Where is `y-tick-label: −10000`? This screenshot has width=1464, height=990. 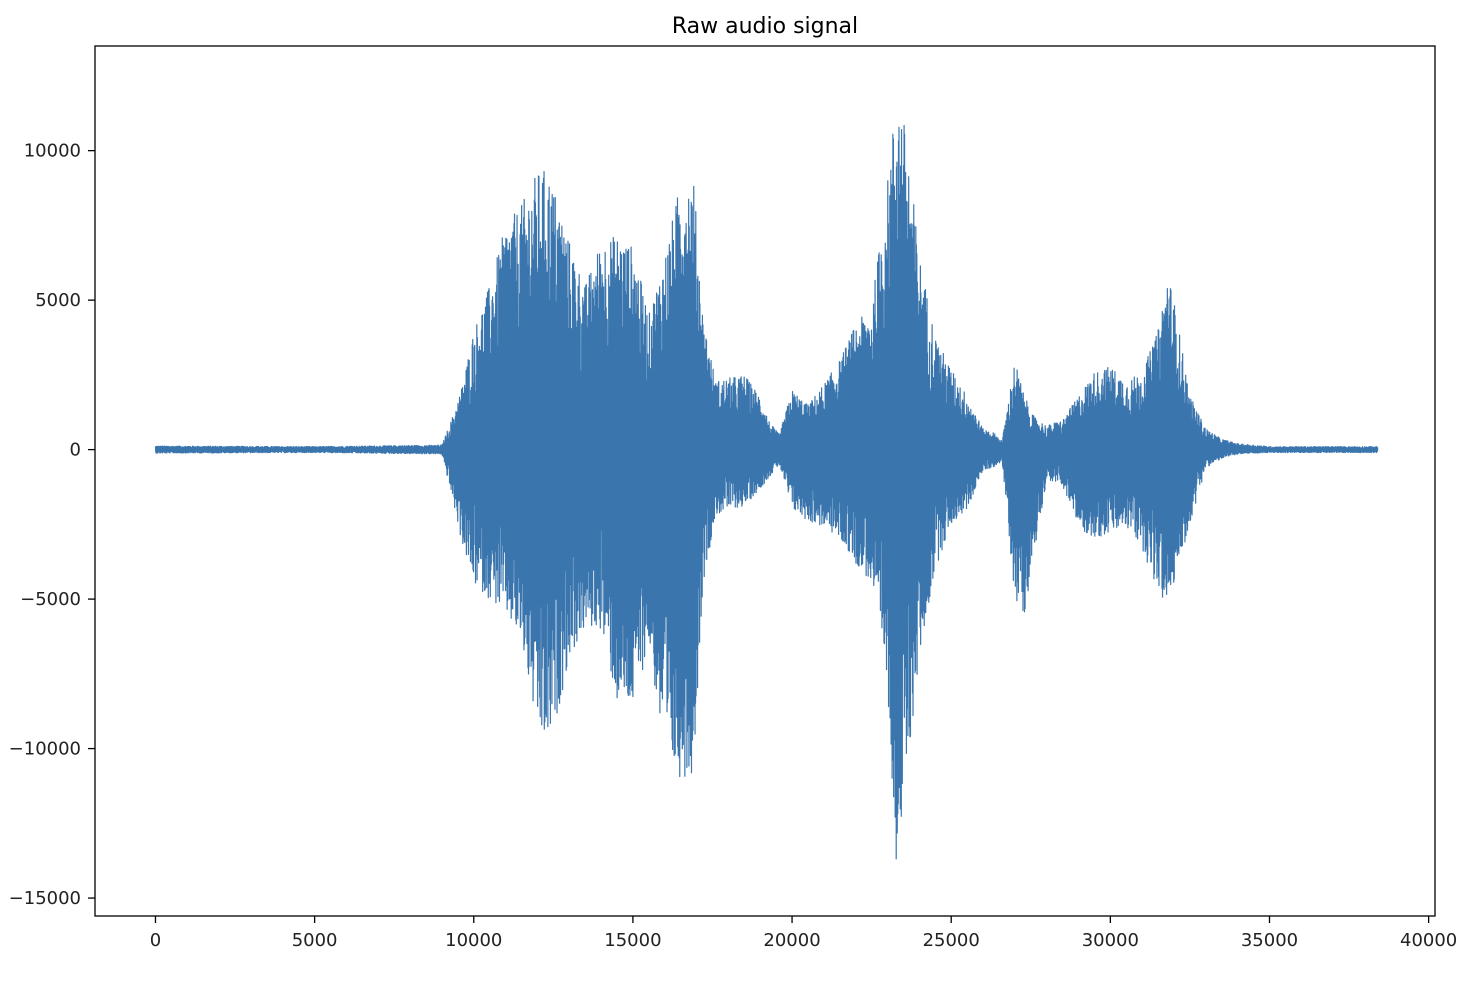 y-tick-label: −10000 is located at coordinates (45, 749).